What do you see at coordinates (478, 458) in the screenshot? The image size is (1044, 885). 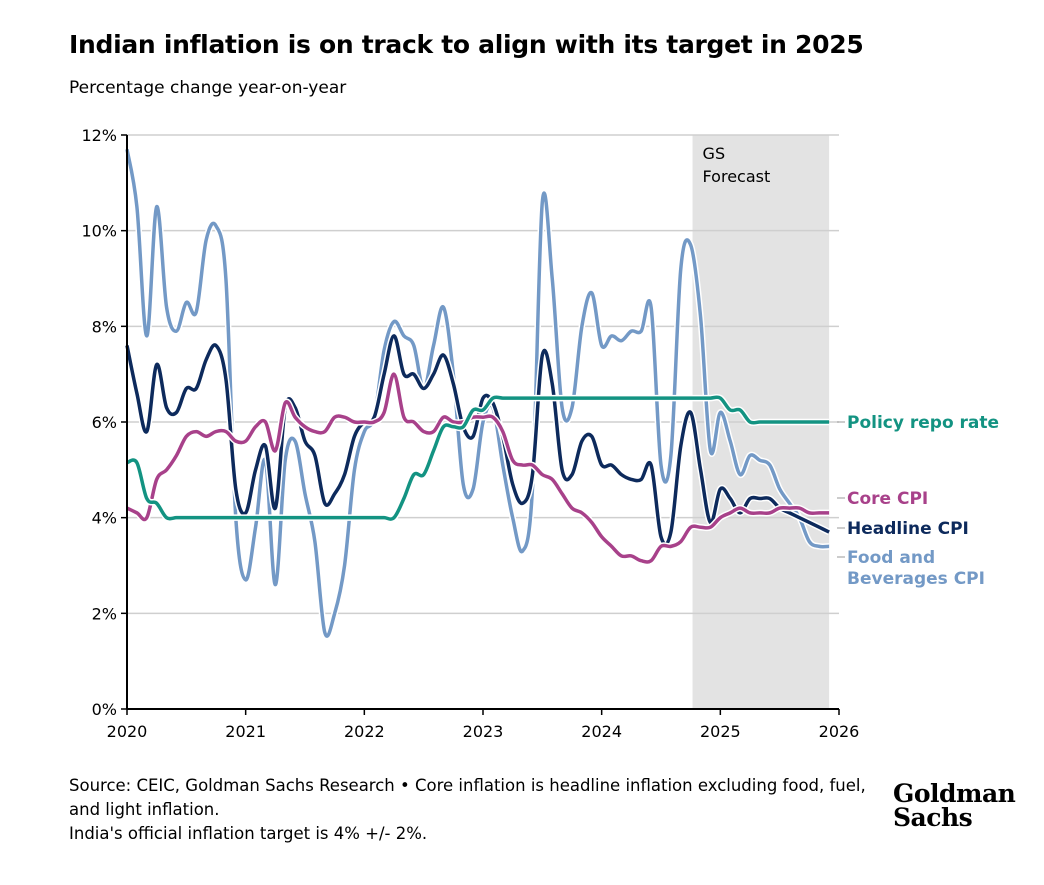 I see `policy-repo-rate-line` at bounding box center [478, 458].